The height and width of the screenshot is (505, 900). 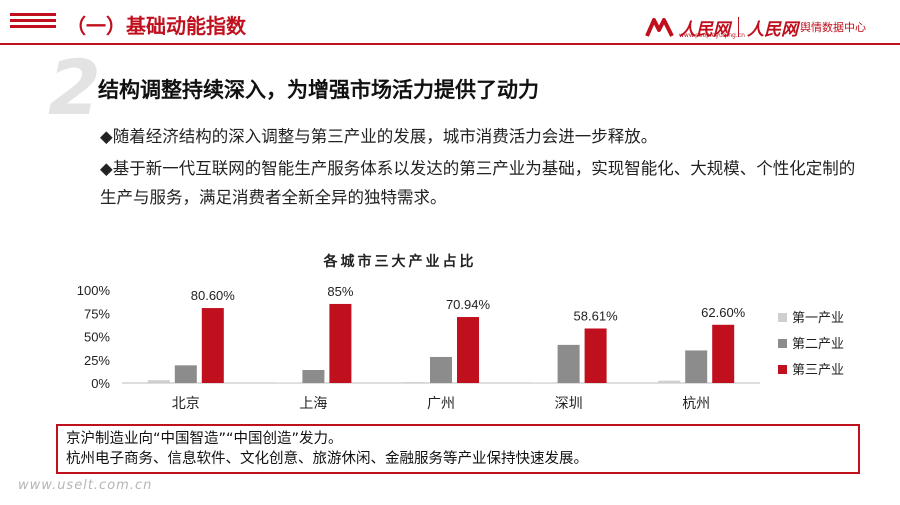 What do you see at coordinates (85, 485) in the screenshot?
I see `watermark: www.uselt.com.cn` at bounding box center [85, 485].